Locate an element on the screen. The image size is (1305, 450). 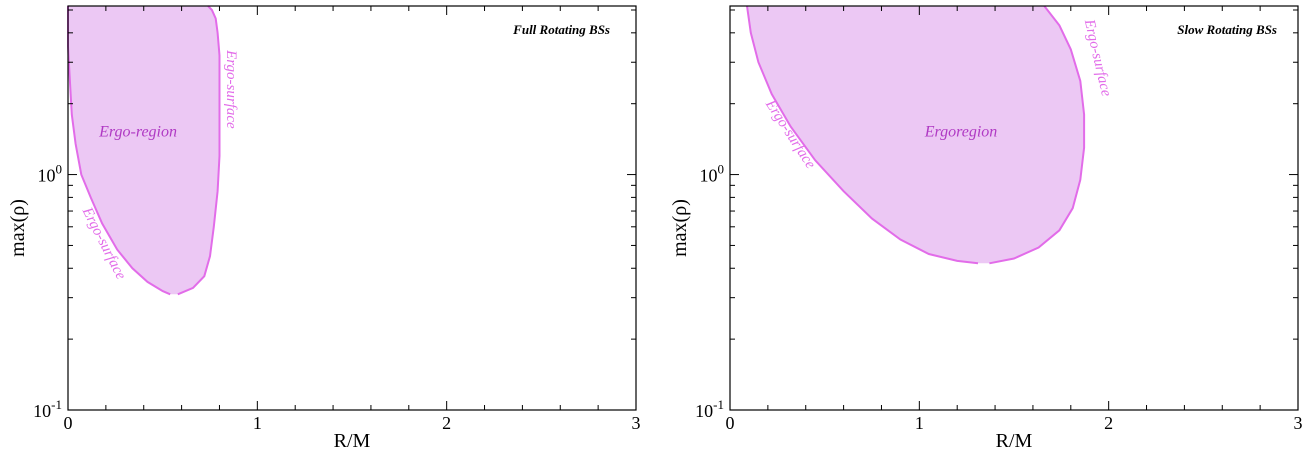
region-label: Ergo-region is located at coordinates (137, 132).